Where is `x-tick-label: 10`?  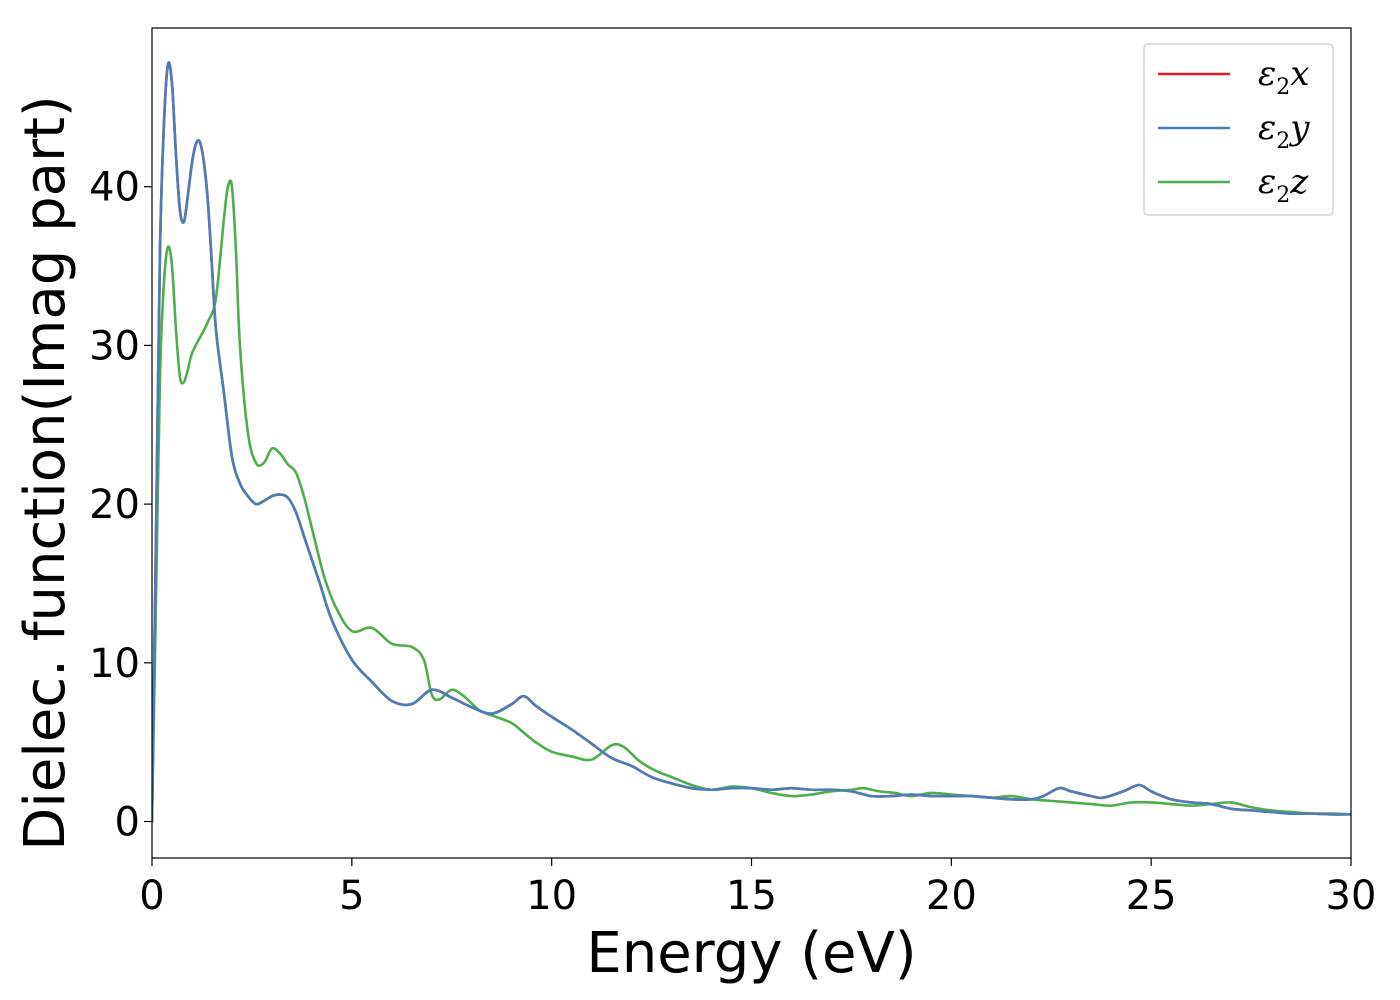 x-tick-label: 10 is located at coordinates (551, 896).